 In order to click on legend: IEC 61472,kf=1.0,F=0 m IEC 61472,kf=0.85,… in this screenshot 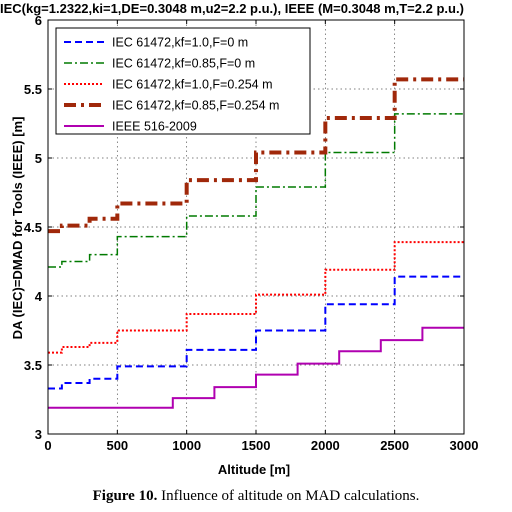, I will do `click(183, 81)`.